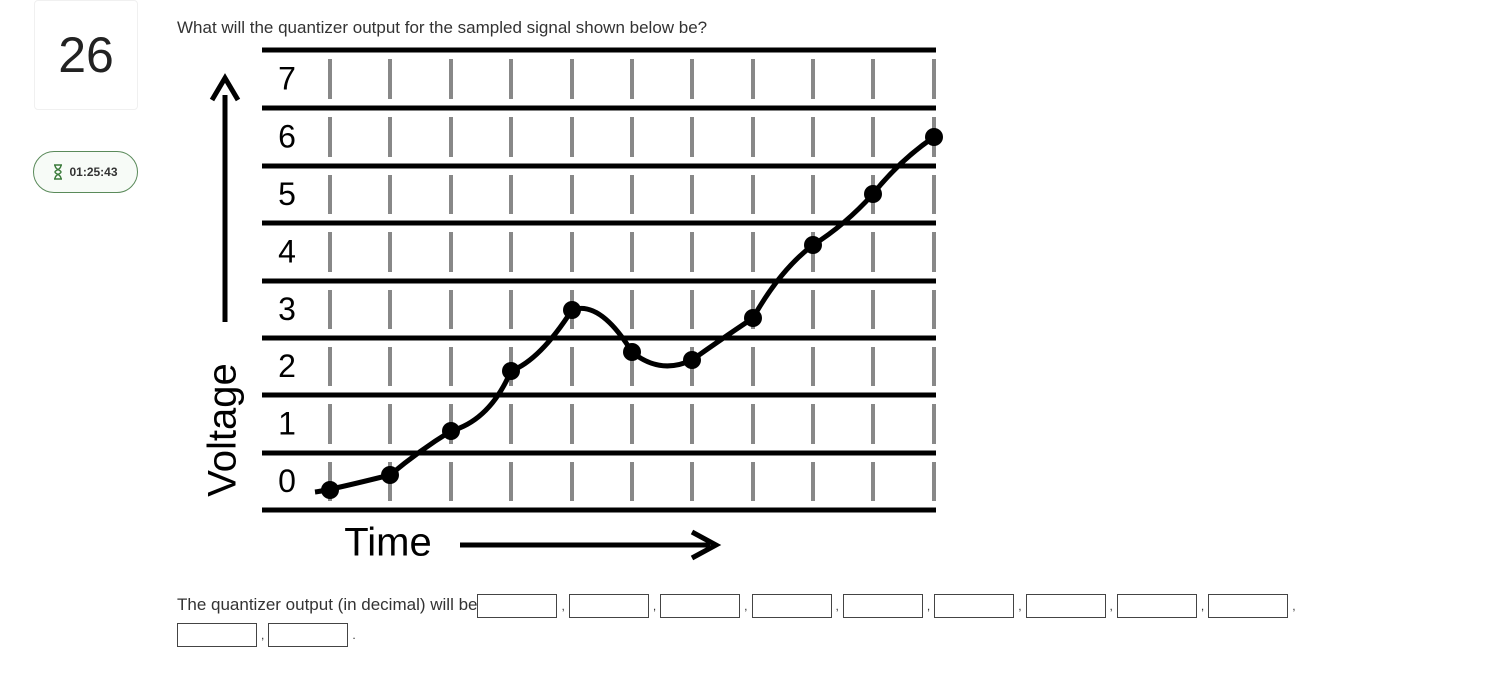 The image size is (1489, 693). I want to click on hourglass-icon, so click(58, 172).